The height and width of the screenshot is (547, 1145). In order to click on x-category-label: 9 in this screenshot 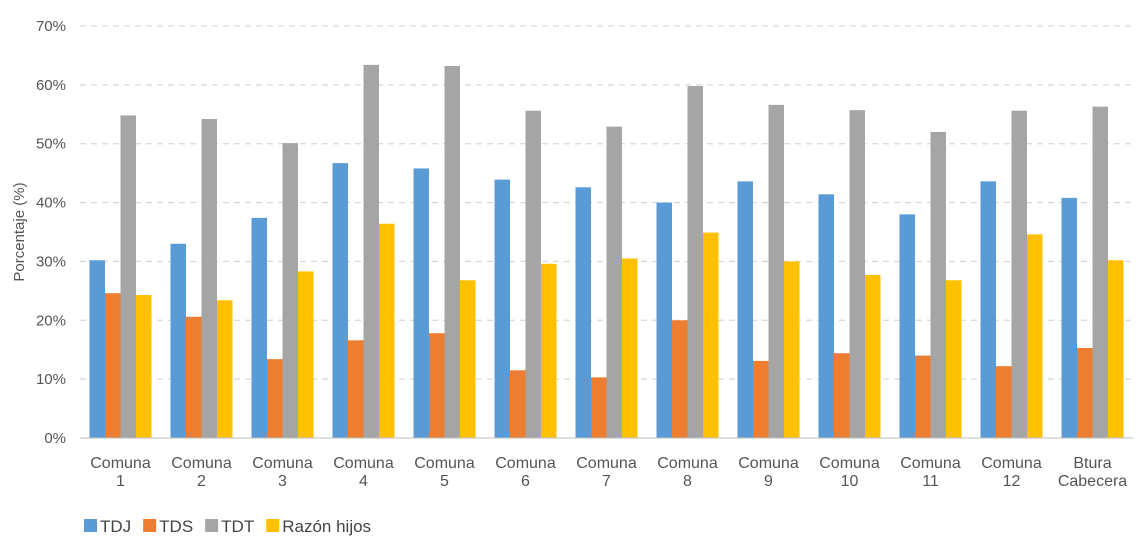, I will do `click(768, 481)`.